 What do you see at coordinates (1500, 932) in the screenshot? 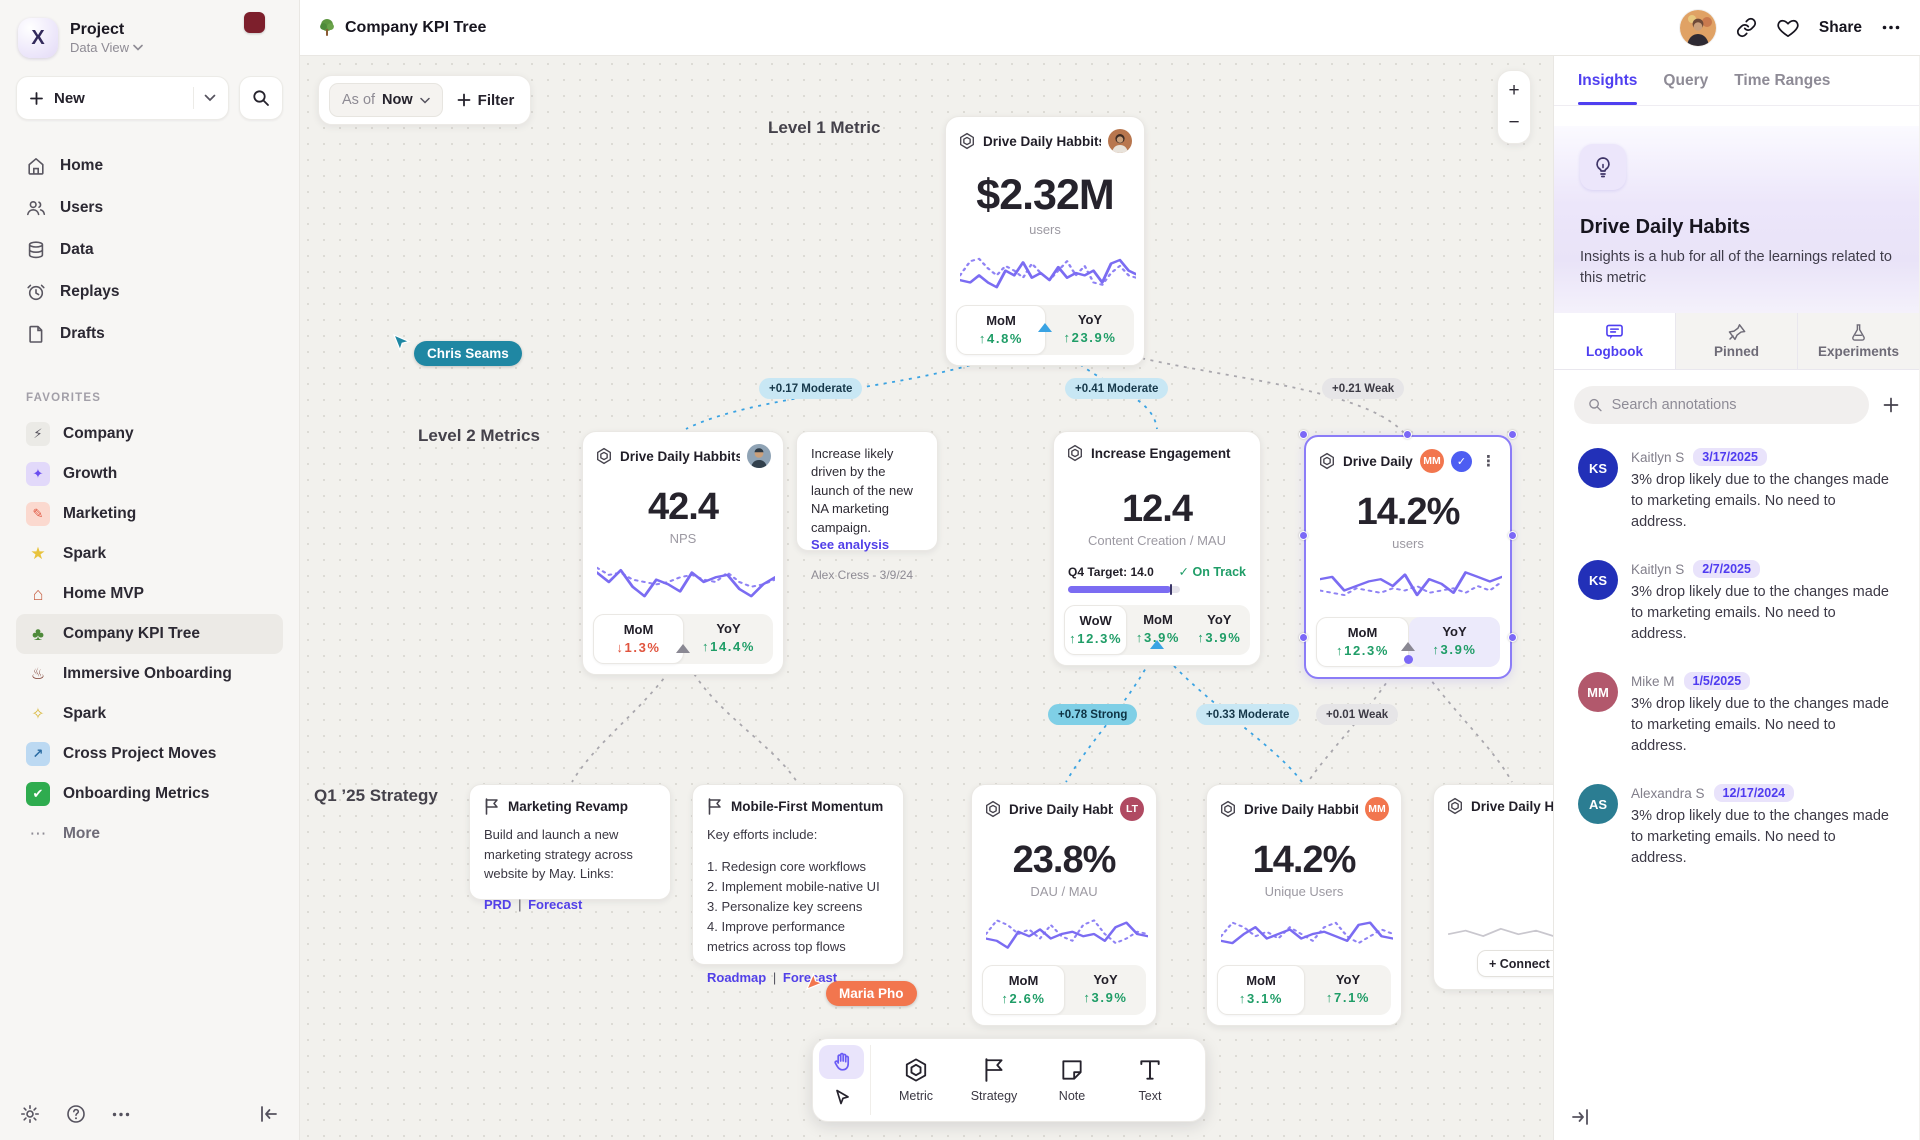
I see `sparkline-chart` at bounding box center [1500, 932].